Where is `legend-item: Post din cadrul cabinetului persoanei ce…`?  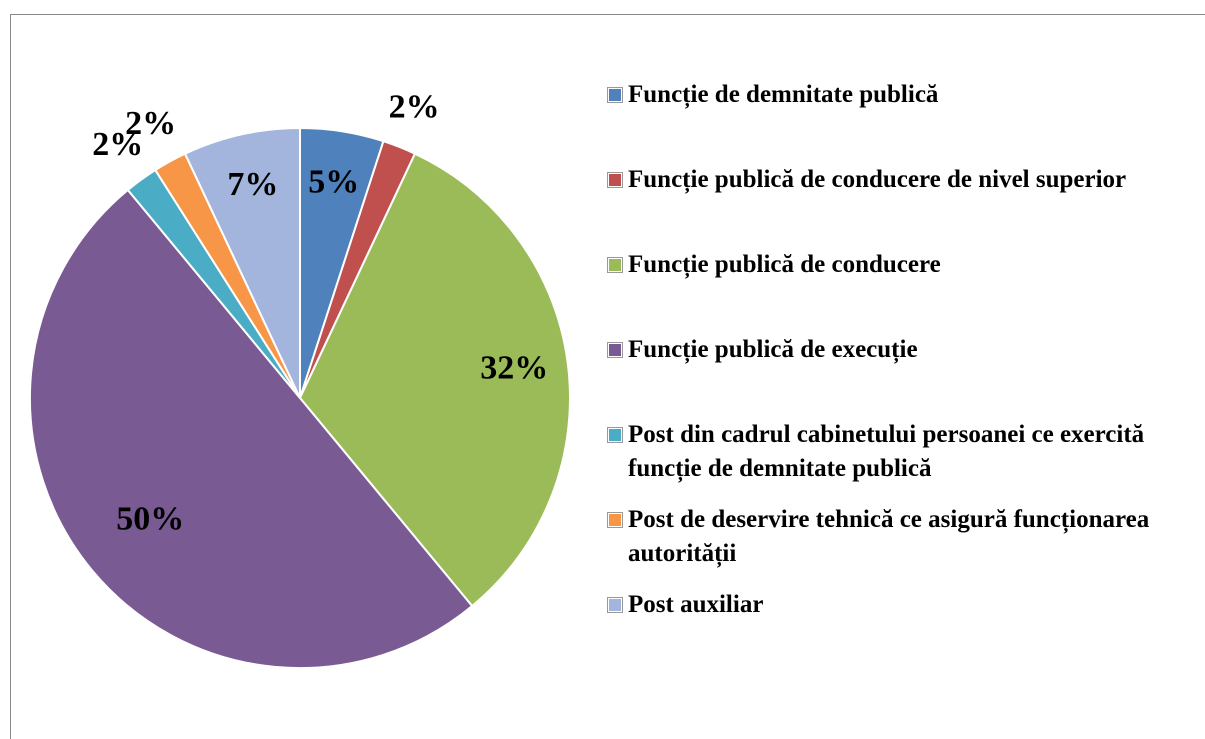
legend-item: Post din cadrul cabinetului persoanei ce… is located at coordinates (897, 452).